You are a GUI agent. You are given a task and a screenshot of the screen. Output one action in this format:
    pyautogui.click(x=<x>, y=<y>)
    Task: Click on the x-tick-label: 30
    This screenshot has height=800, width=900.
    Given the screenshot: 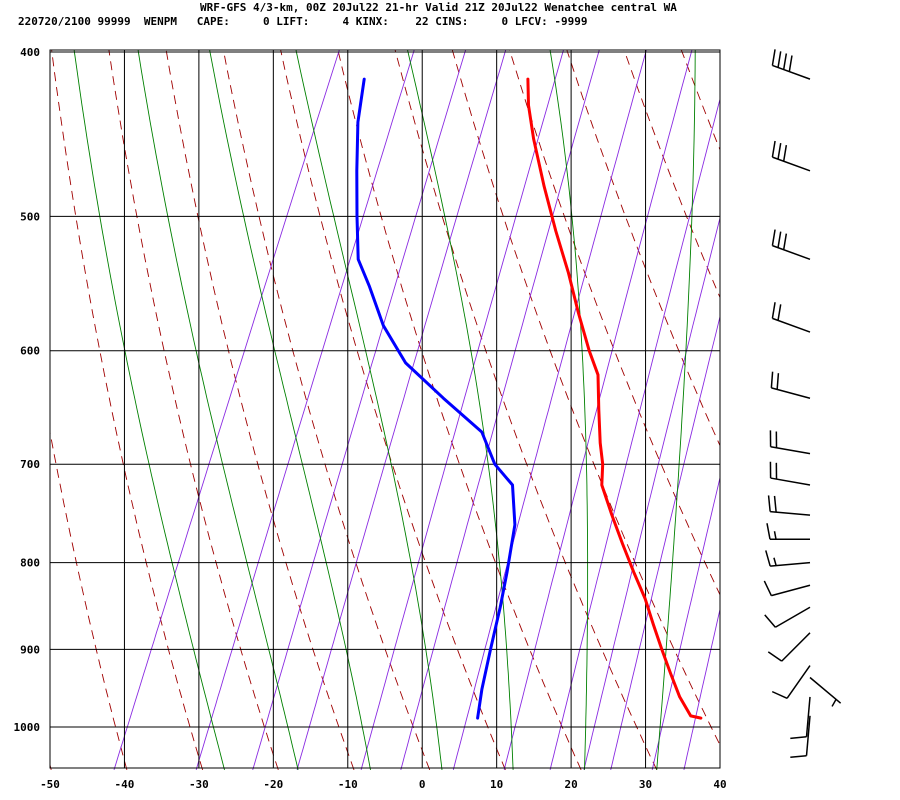 What is the action you would take?
    pyautogui.click(x=645, y=784)
    